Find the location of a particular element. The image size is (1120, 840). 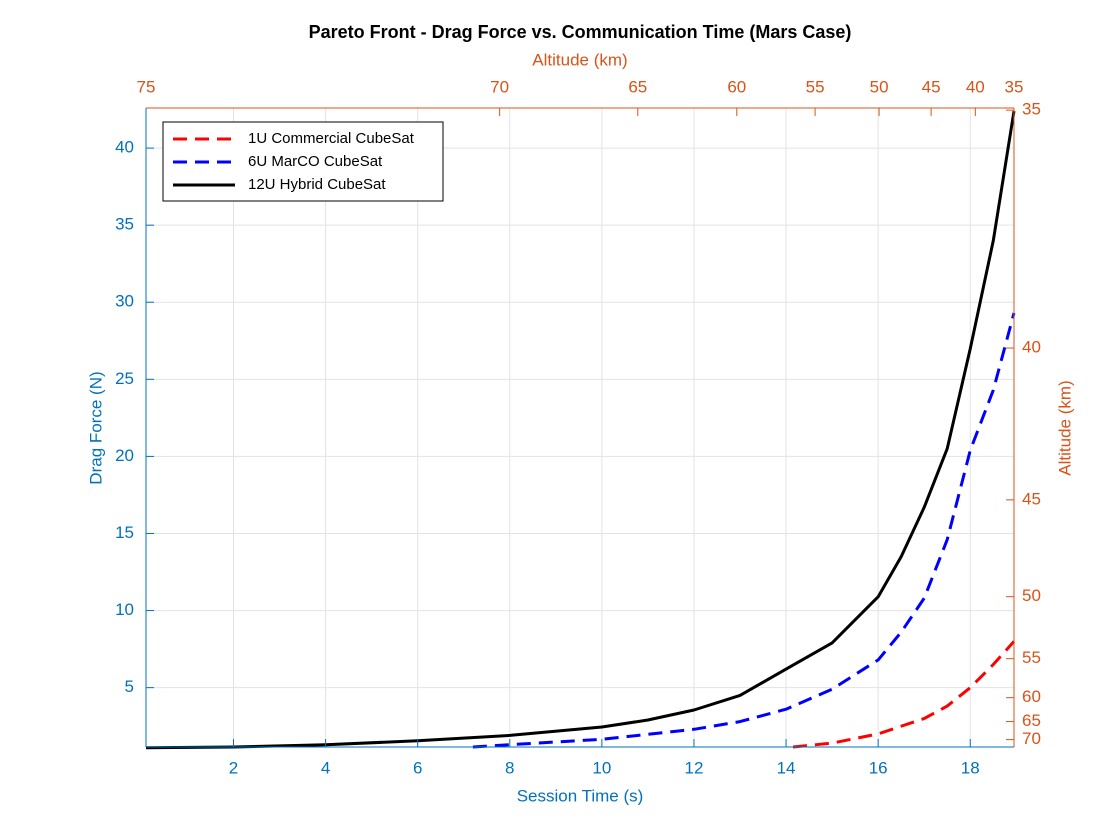

y2-tick-label: 40 is located at coordinates (1031, 347).